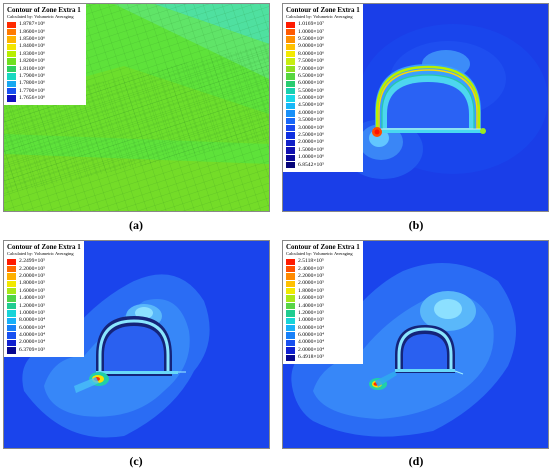 This screenshot has height=475, width=550. What do you see at coordinates (45, 84) in the screenshot?
I see `legend-entry: 1.7800×10⁶` at bounding box center [45, 84].